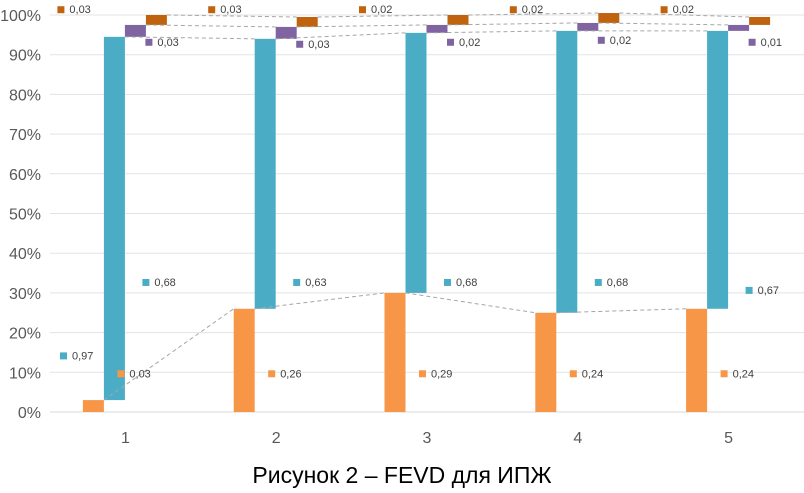 This screenshot has width=804, height=493. I want to click on y-tick-label: 20%, so click(25, 334).